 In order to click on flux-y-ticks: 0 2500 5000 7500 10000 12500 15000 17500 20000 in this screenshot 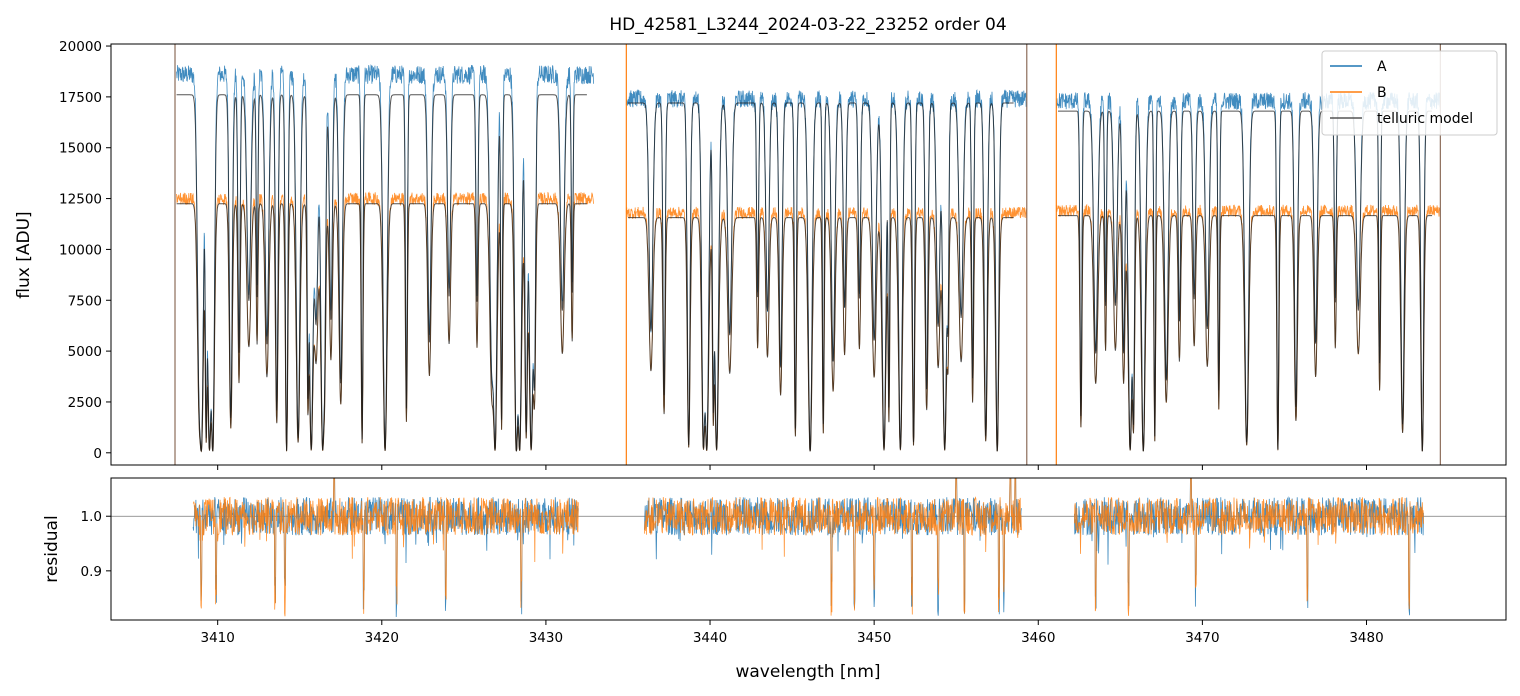, I will do `click(85, 250)`.